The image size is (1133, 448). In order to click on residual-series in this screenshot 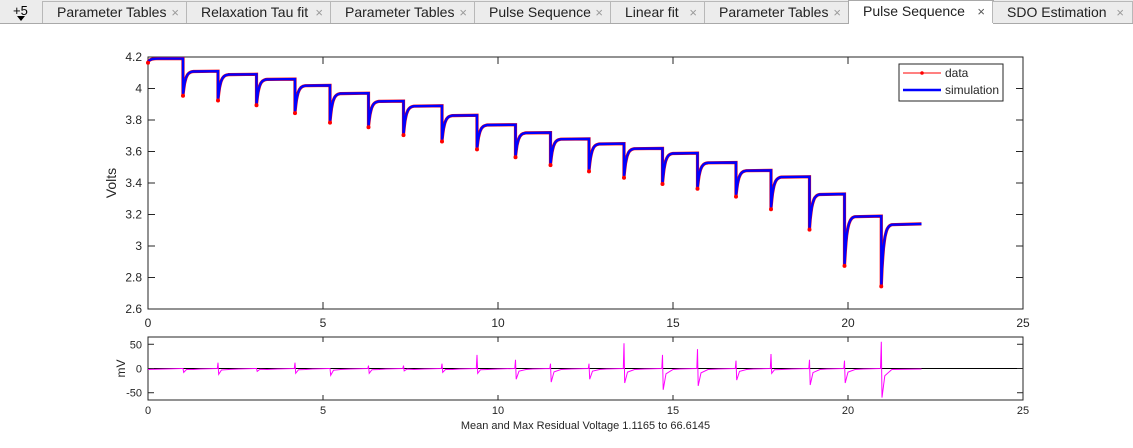, I will do `click(534, 369)`.